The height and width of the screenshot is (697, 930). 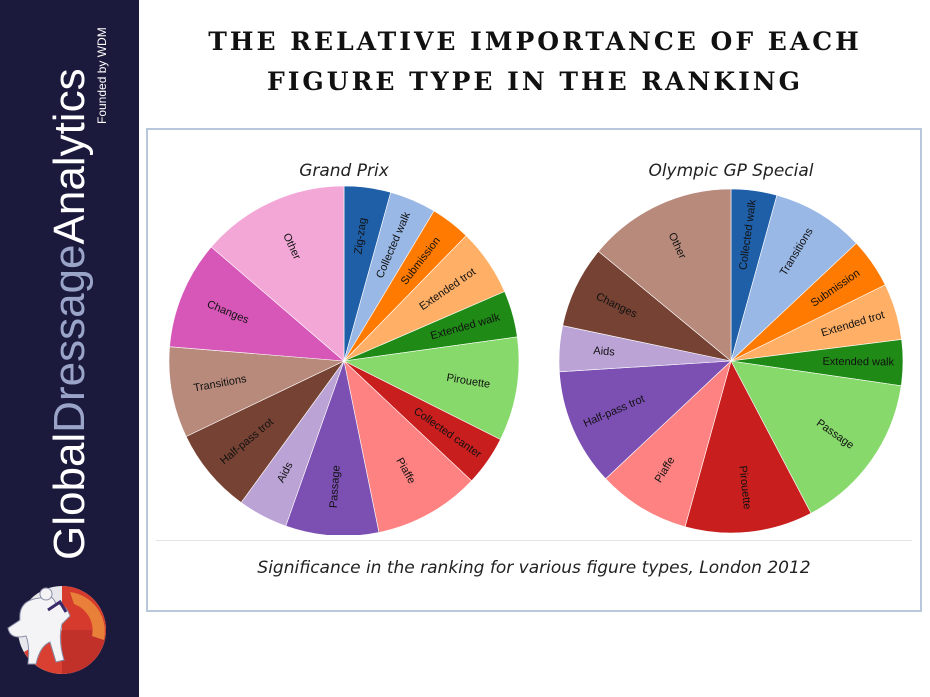 I want to click on brand-word-dressage: Dressage, so click(x=69, y=339).